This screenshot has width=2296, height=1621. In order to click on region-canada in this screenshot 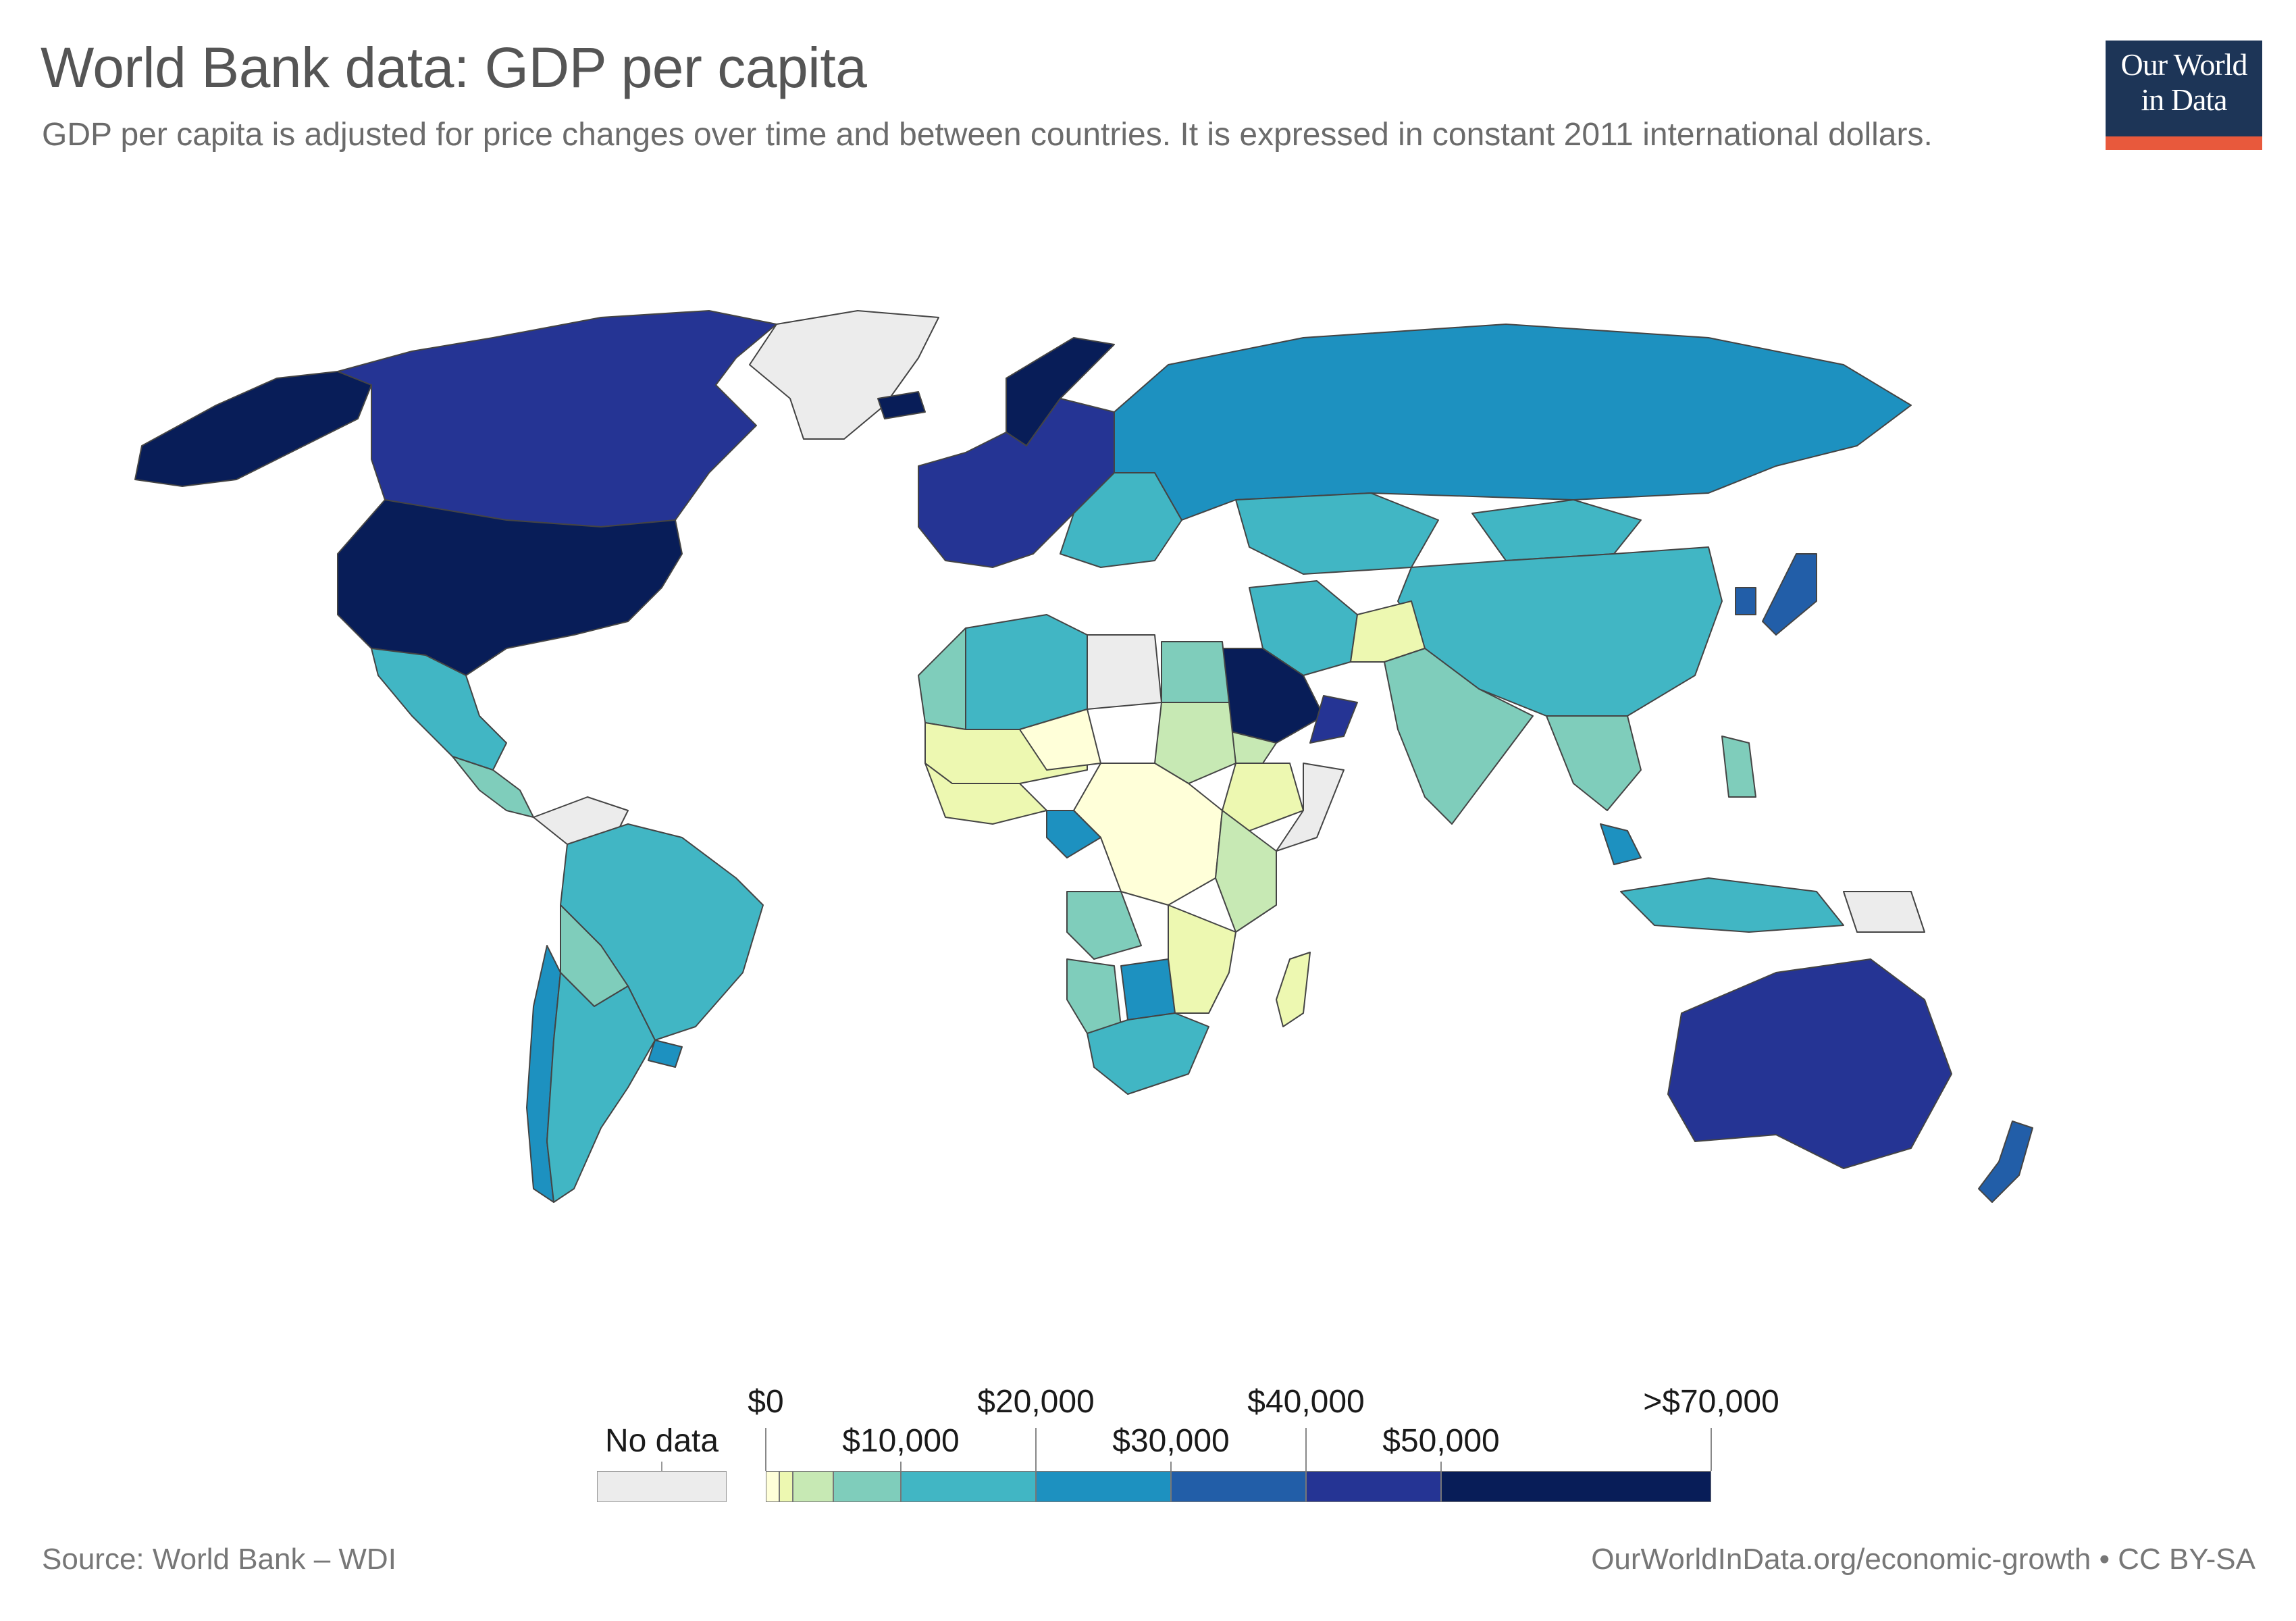, I will do `click(557, 419)`.